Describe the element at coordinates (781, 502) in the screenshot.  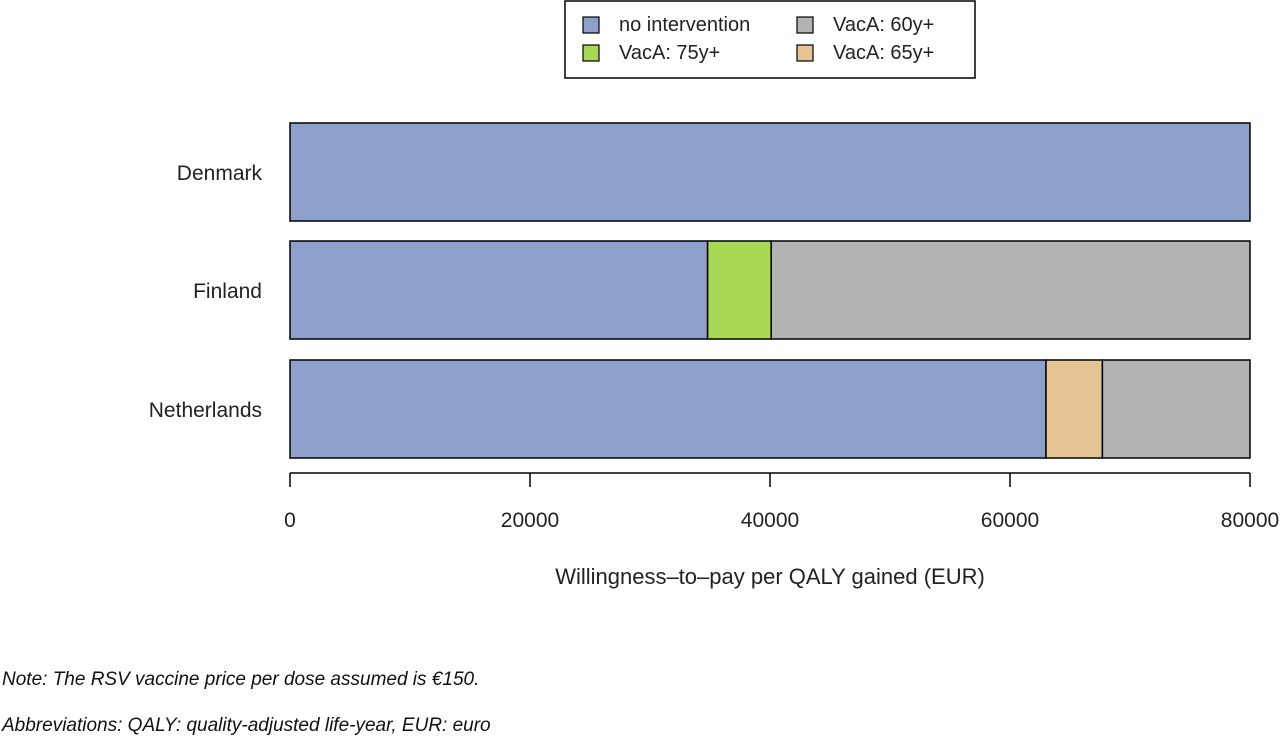
I see `x-axis: 0 20000 40000 60000 80000` at that location.